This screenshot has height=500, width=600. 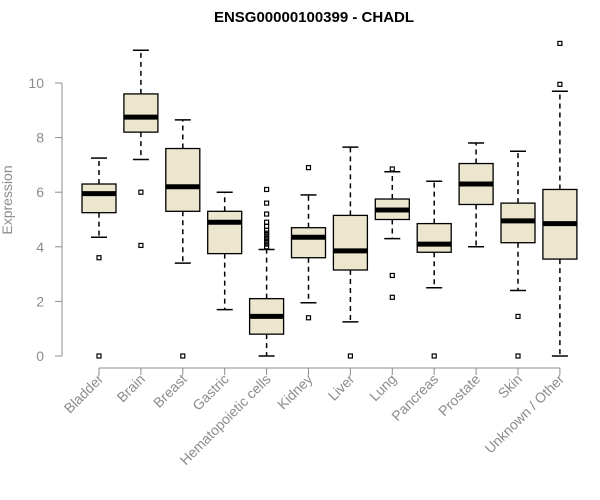 I want to click on x-tick-label: Kidney, so click(x=295, y=392).